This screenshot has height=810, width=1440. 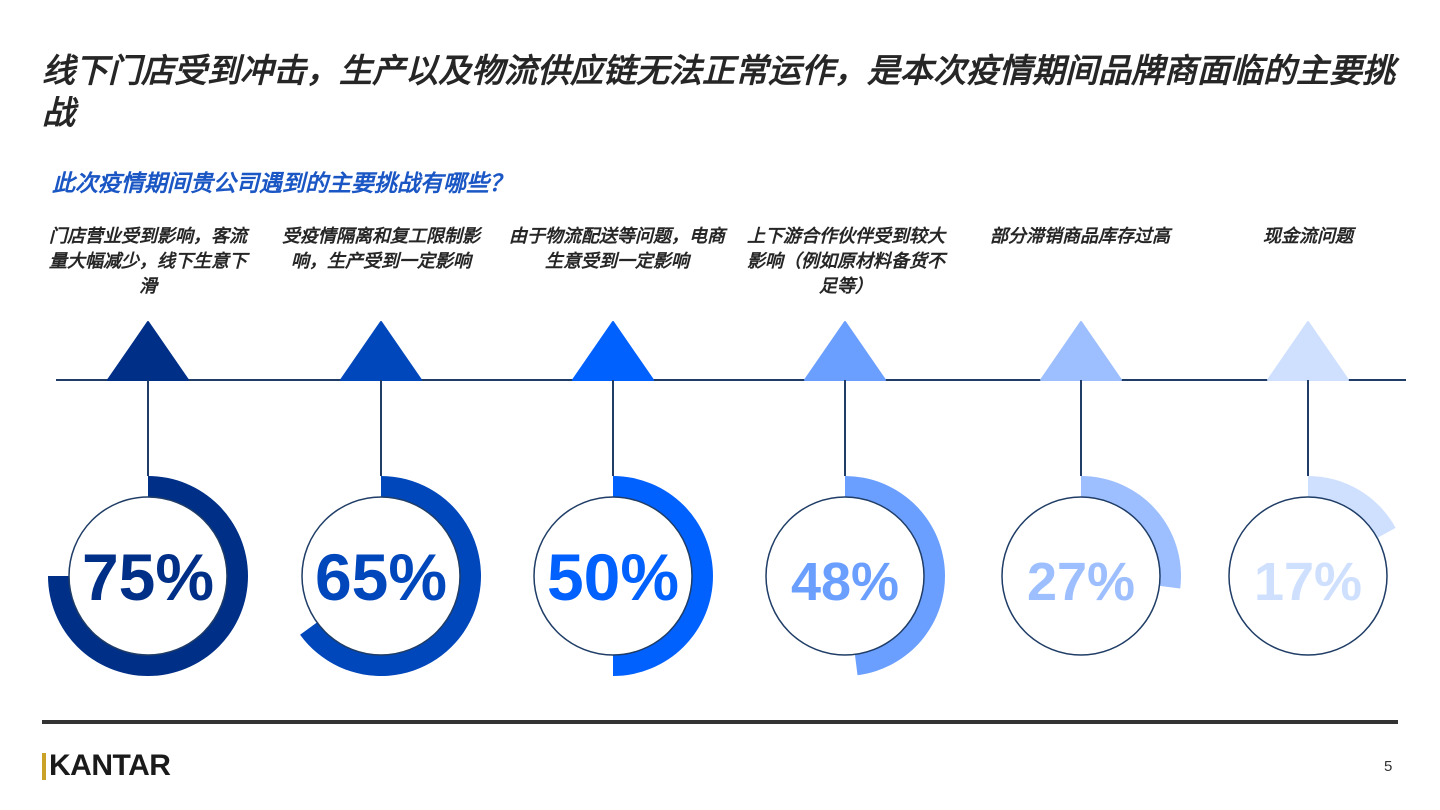 What do you see at coordinates (1388, 766) in the screenshot?
I see `page-number: 5` at bounding box center [1388, 766].